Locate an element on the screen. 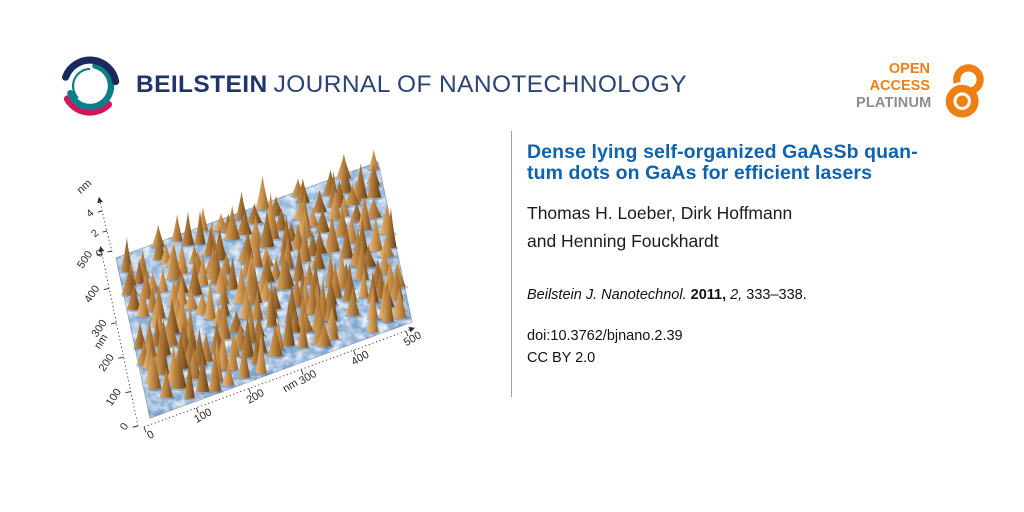 The width and height of the screenshot is (1024, 512). citation-journal: Beilstein J. Nanotechnol. is located at coordinates (607, 295).